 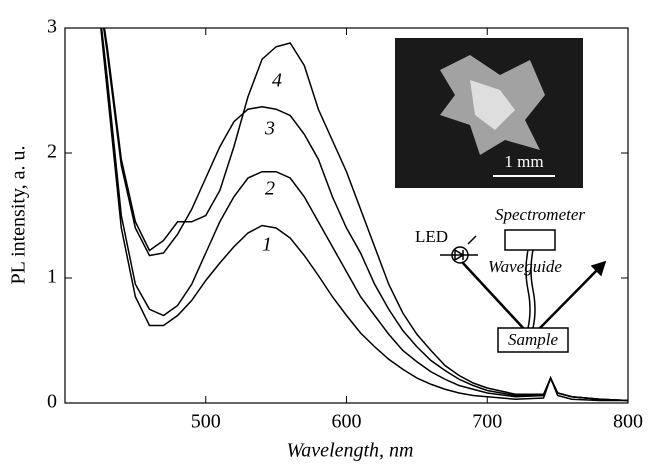 I want to click on x-axis-label: Wavelength, nm, so click(x=349, y=451).